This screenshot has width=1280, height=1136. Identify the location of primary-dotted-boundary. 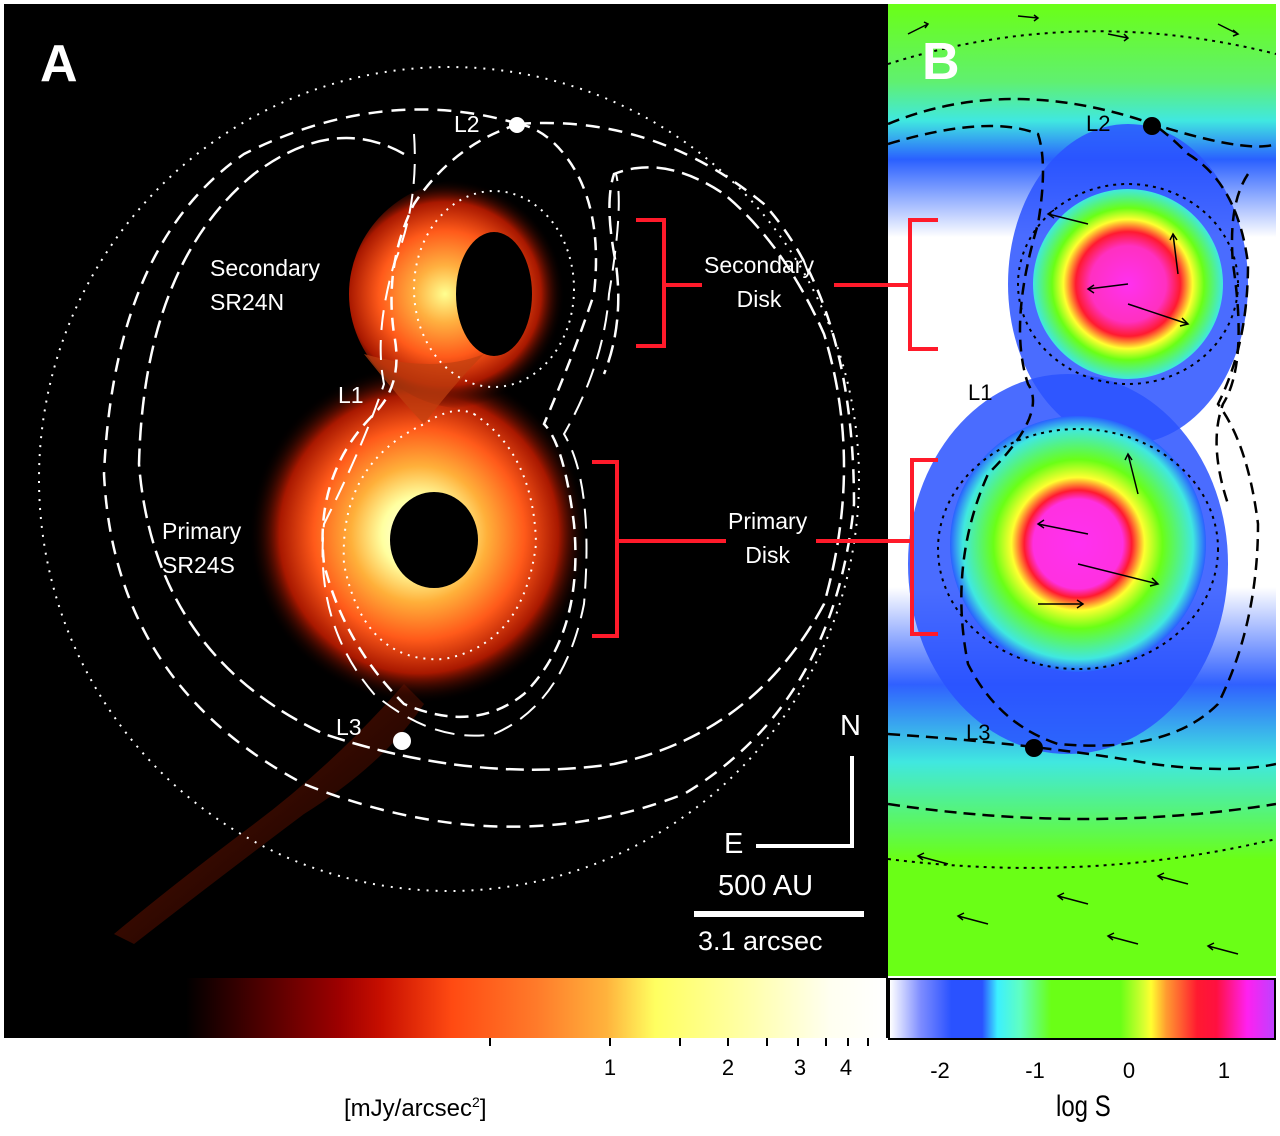
(440, 535).